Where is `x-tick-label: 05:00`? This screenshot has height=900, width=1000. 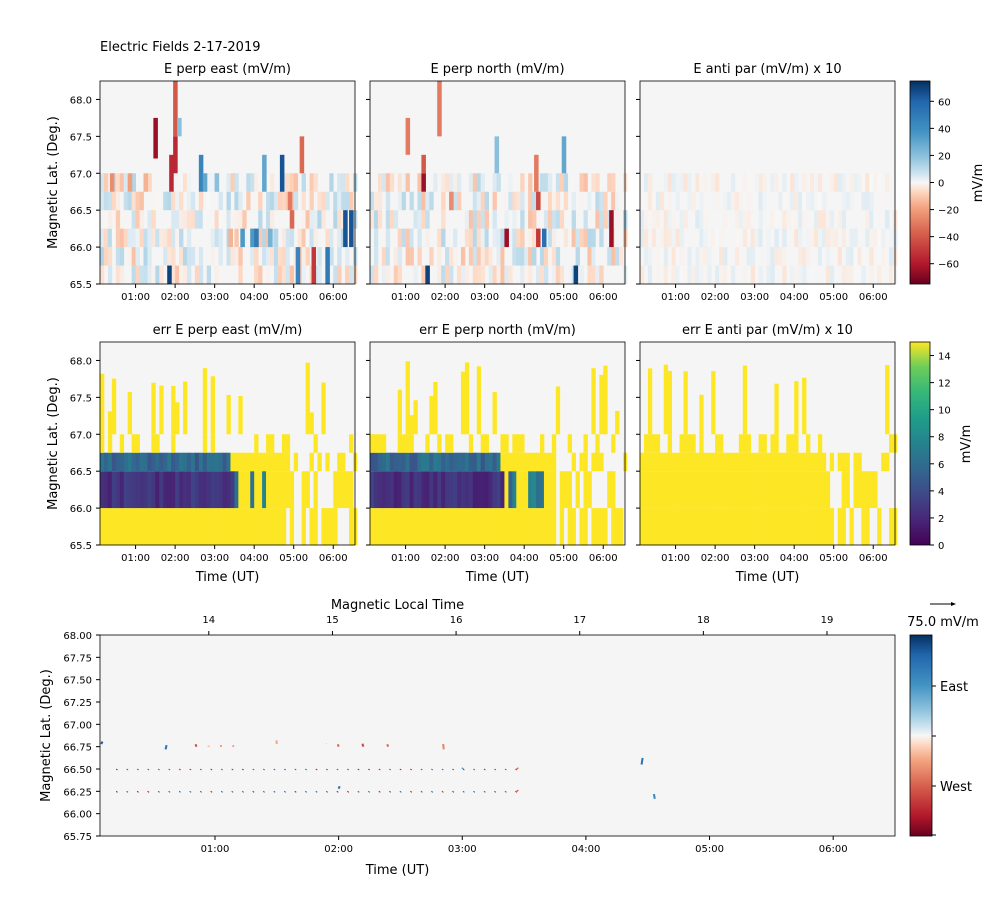
x-tick-label: 05:00 is located at coordinates (293, 297).